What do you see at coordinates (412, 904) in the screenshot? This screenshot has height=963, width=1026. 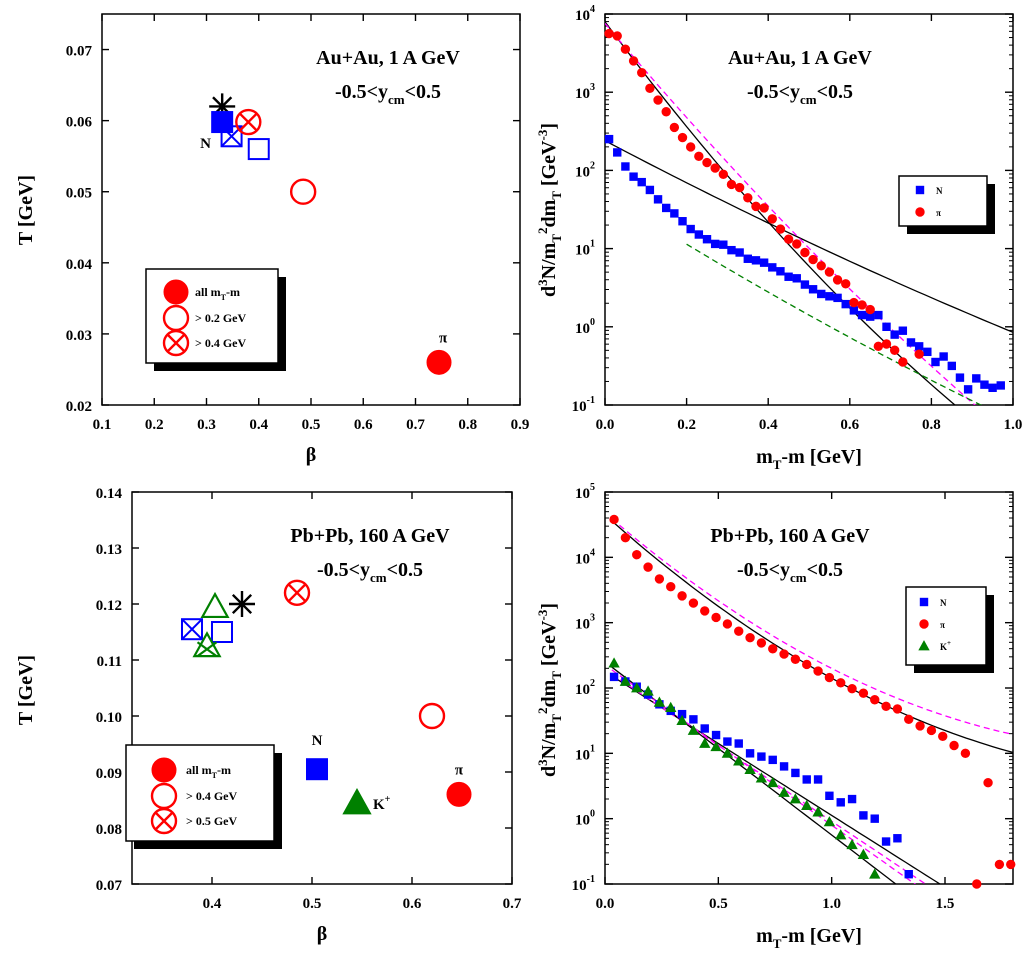 I see `x-tick-label: 0.6` at bounding box center [412, 904].